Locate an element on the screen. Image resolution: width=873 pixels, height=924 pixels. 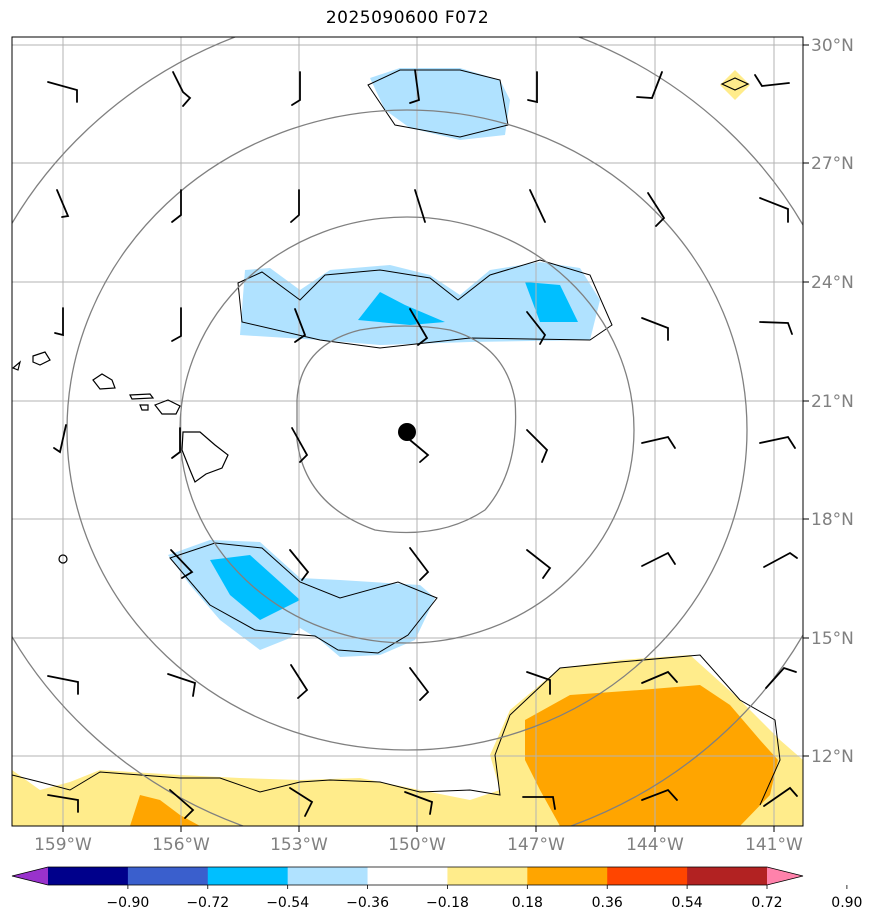
storm-center-marker is located at coordinates (407, 432).